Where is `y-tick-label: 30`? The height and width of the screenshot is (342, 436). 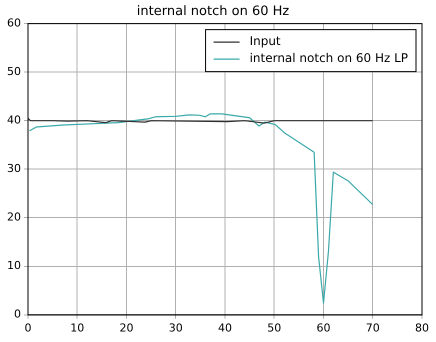 y-tick-label: 30 is located at coordinates (13, 169).